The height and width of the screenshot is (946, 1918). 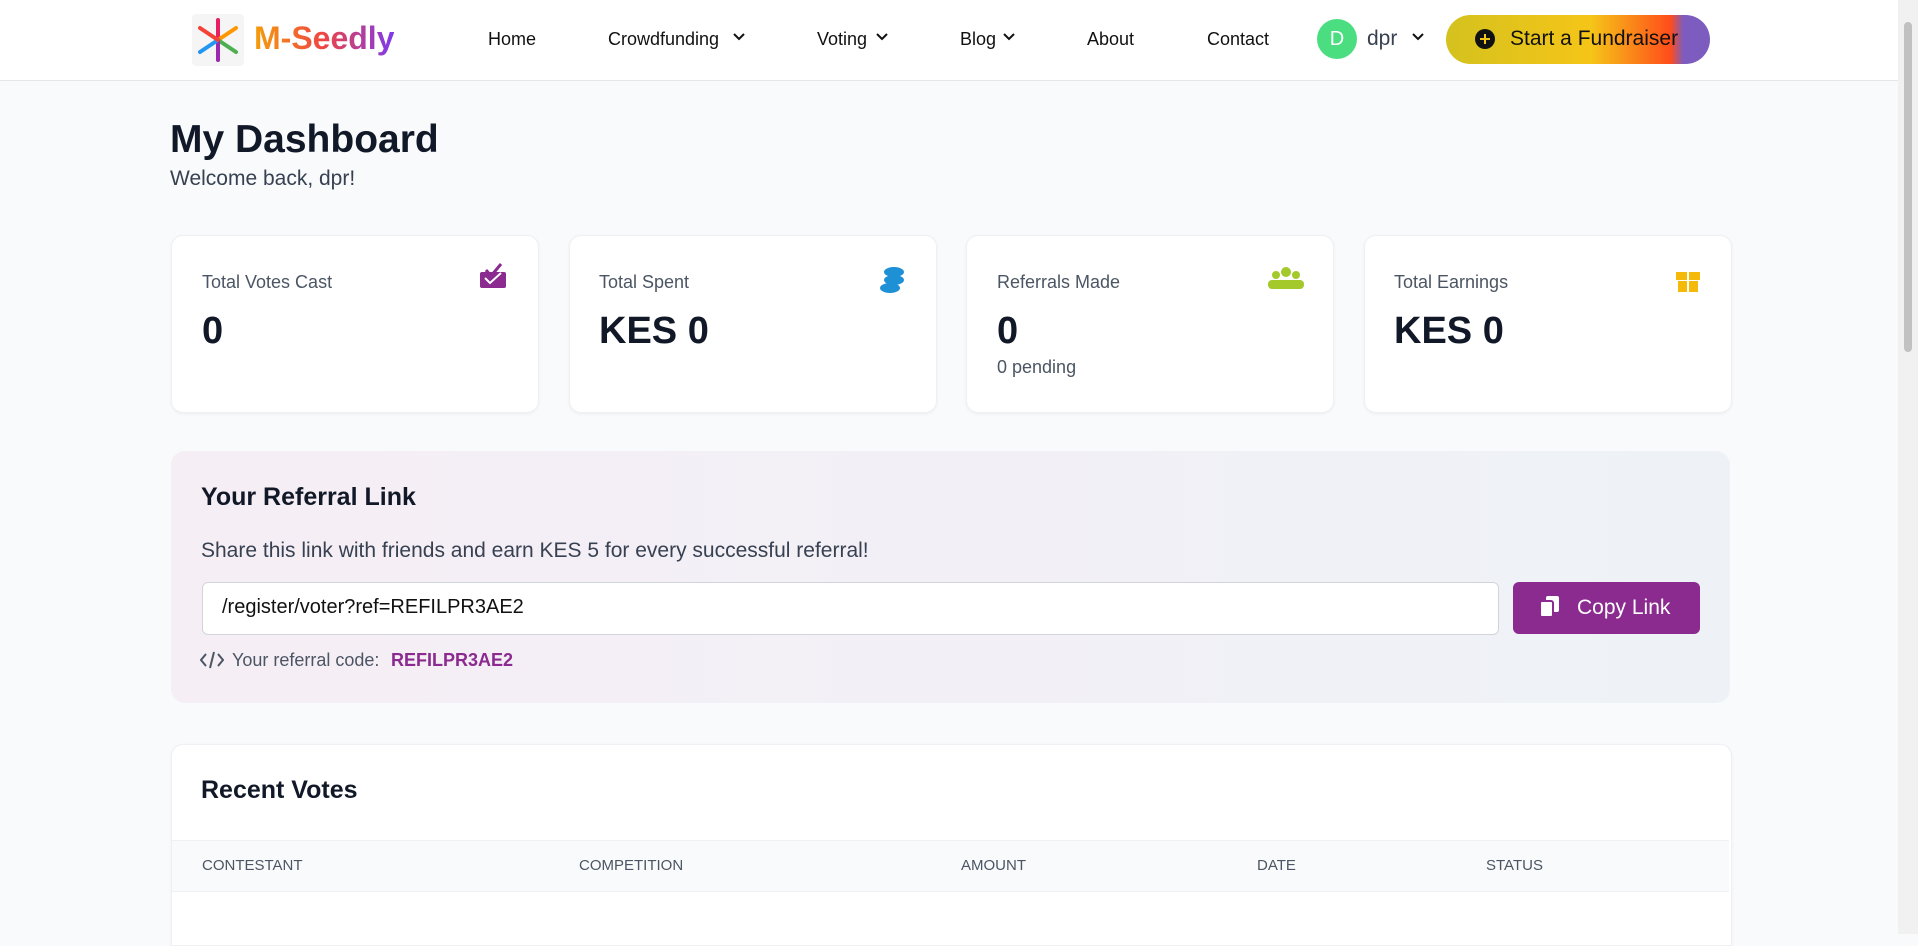 What do you see at coordinates (1078, 37) in the screenshot?
I see `chevrons` at bounding box center [1078, 37].